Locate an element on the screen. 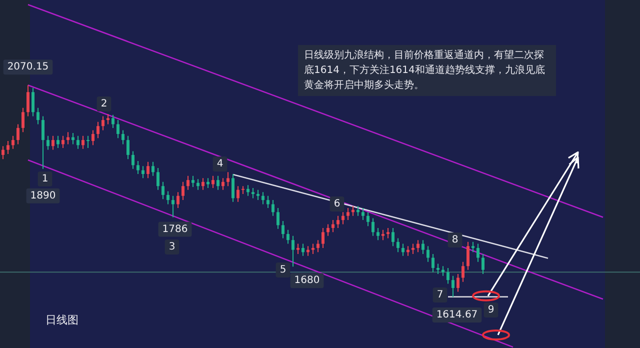 The width and height of the screenshot is (640, 348). annotation: 8 is located at coordinates (455, 240).